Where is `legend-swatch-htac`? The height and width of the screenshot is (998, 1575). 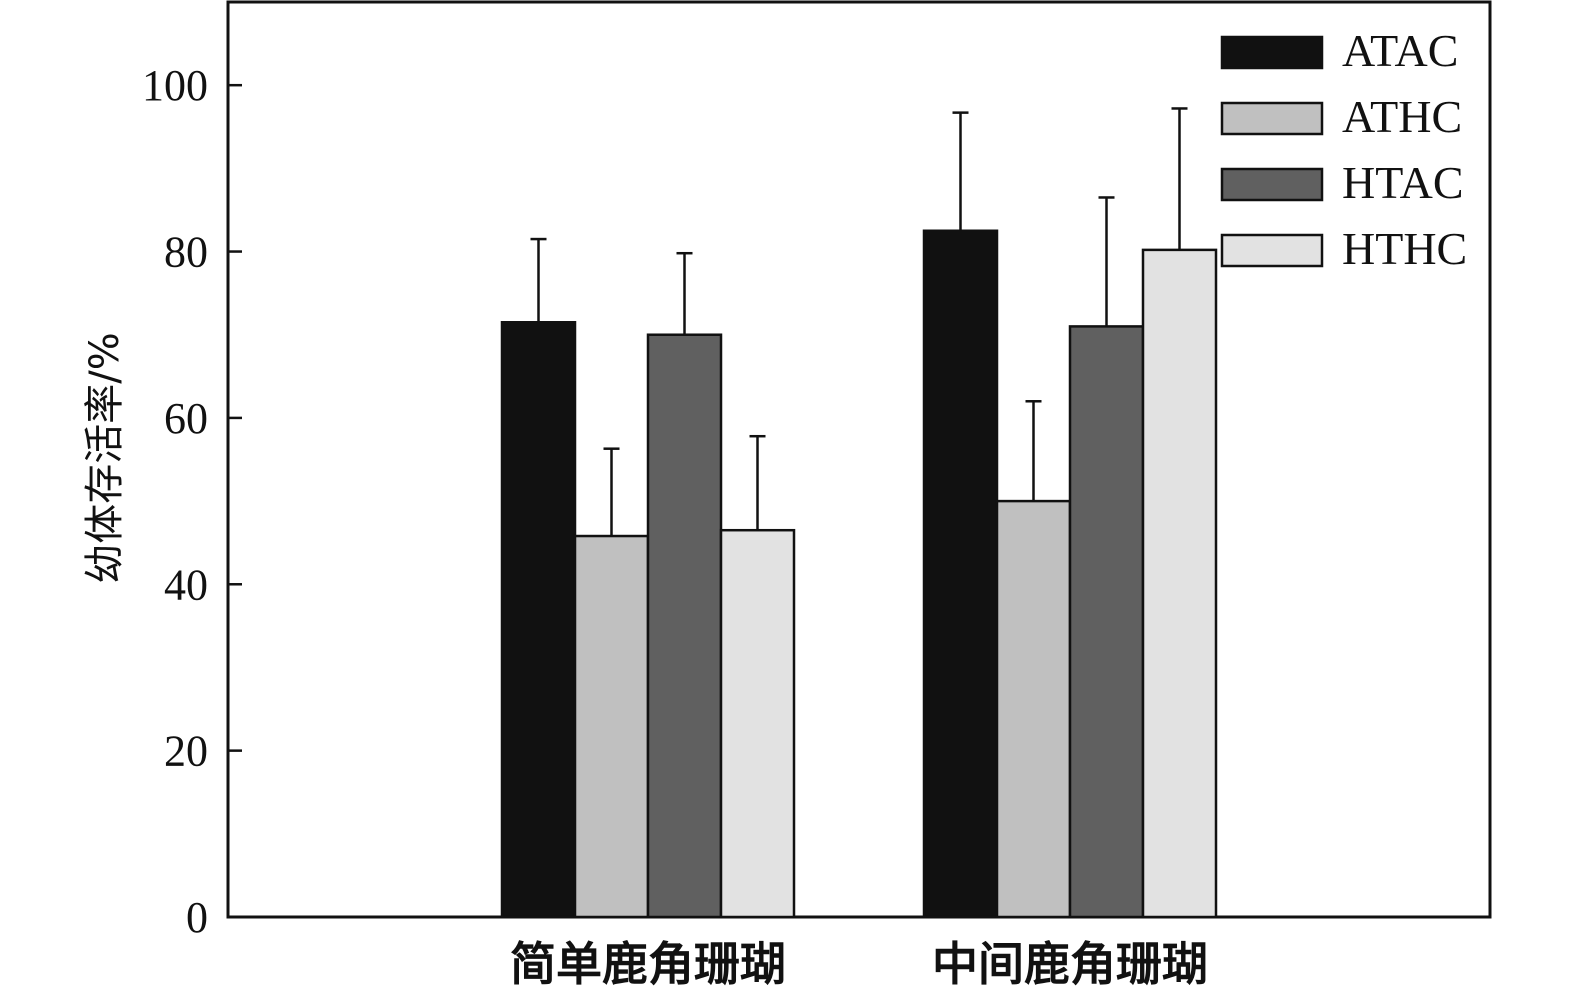 legend-swatch-htac is located at coordinates (1272, 184).